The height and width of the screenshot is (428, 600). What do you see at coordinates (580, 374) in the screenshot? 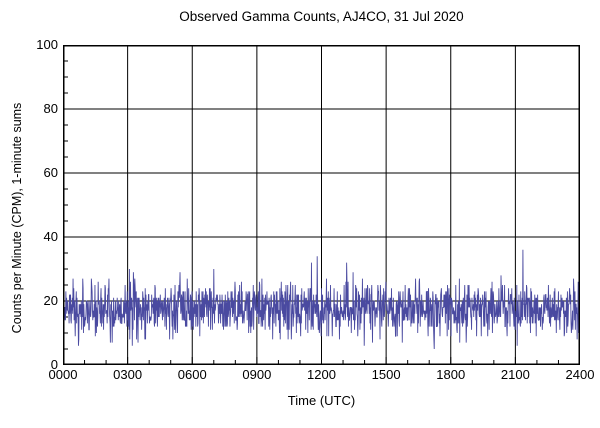
I see `x-tick-label: 2400` at bounding box center [580, 374].